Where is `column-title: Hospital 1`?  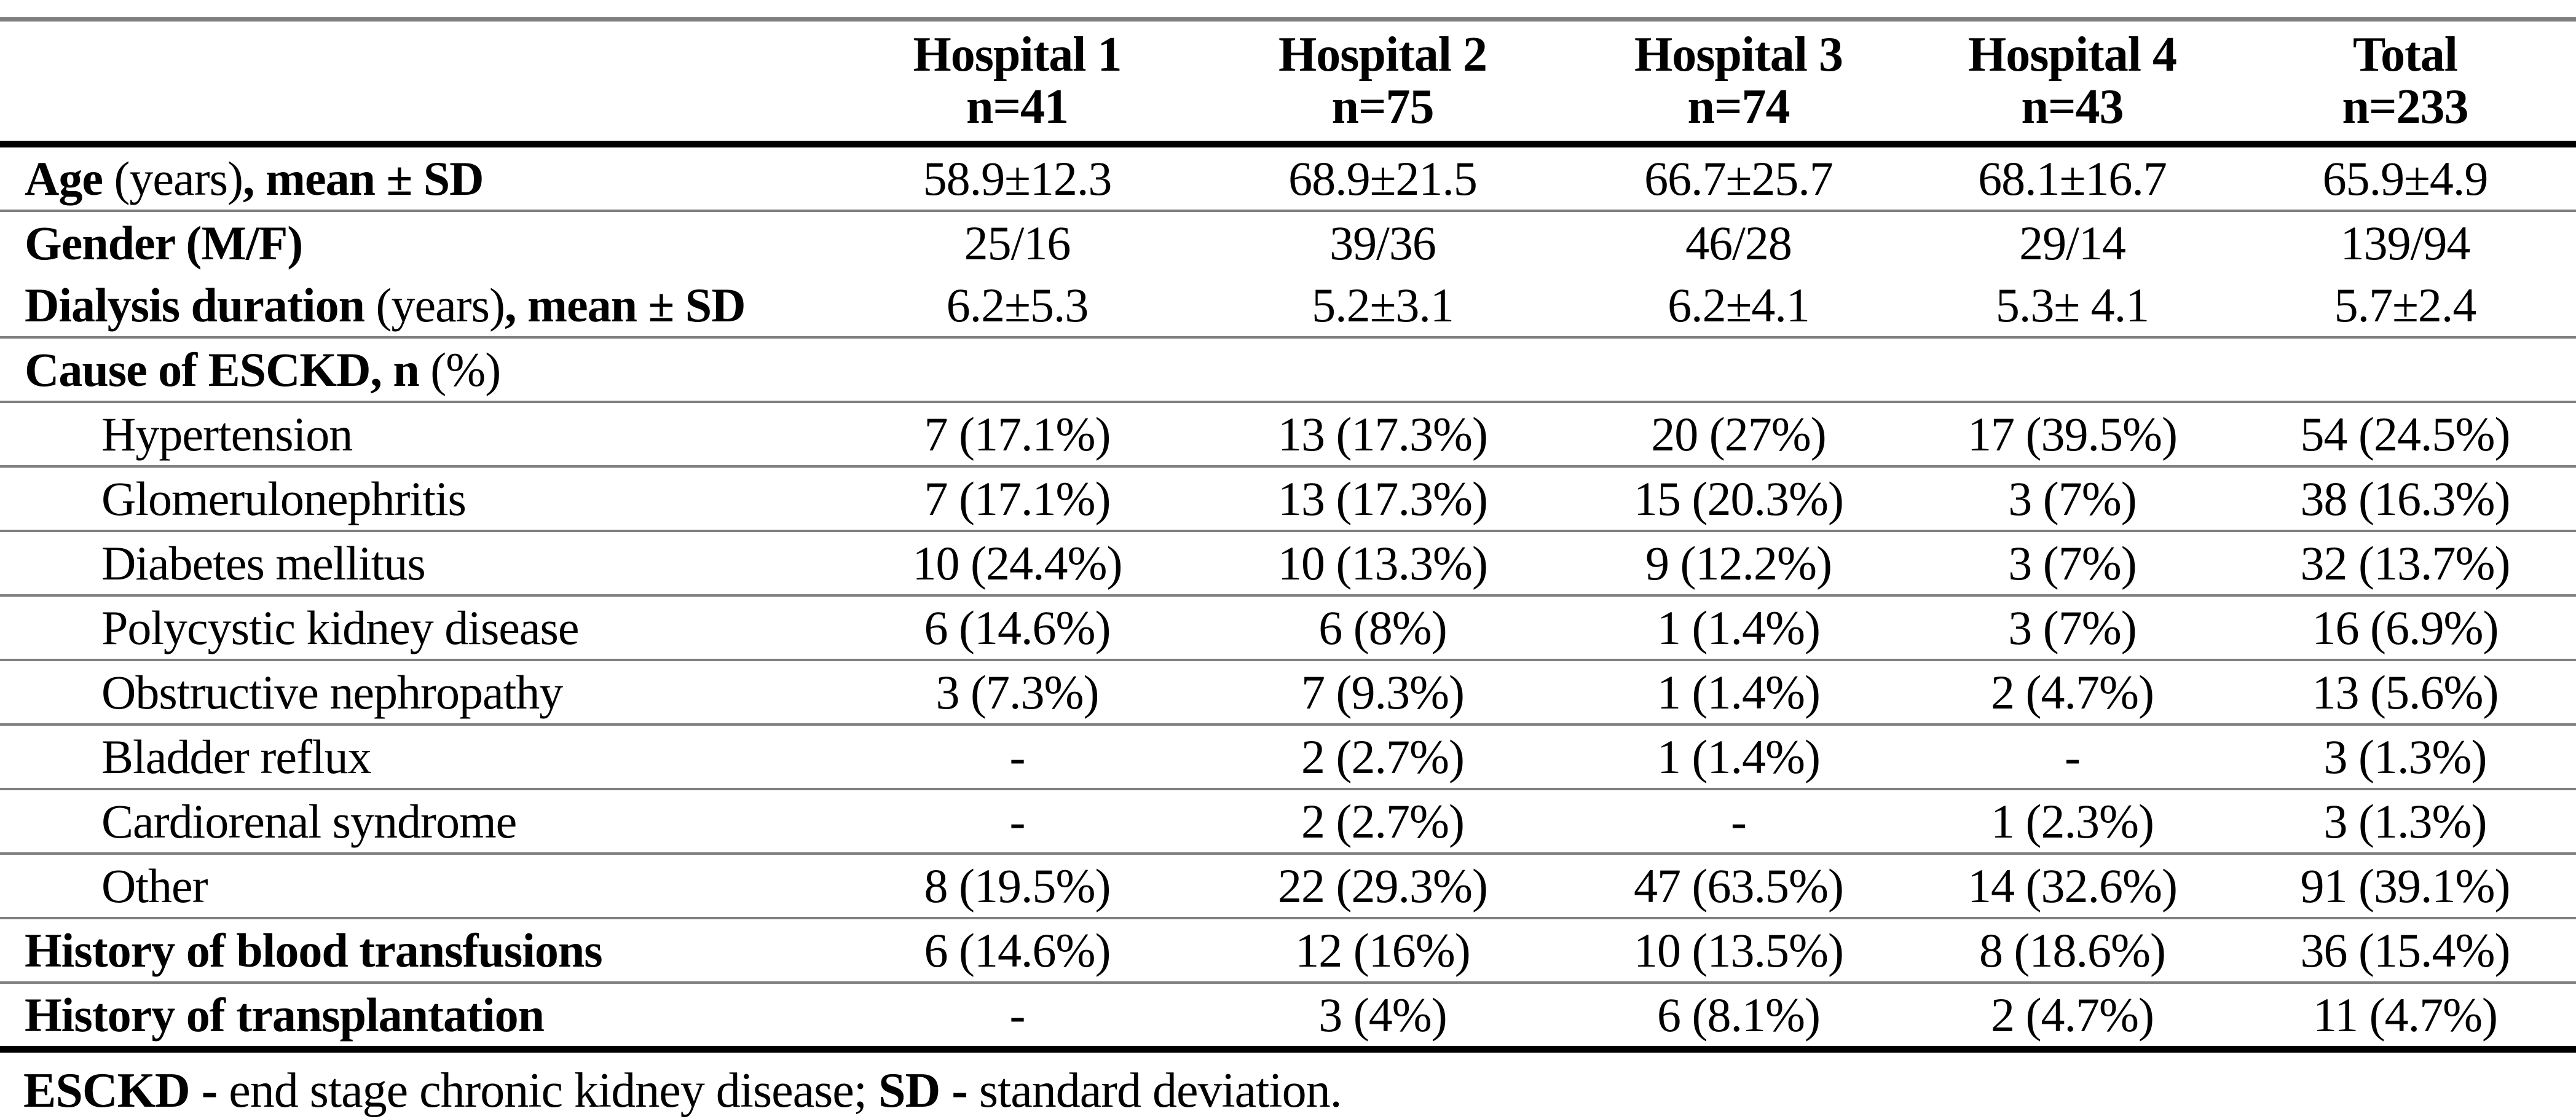 column-title: Hospital 1 is located at coordinates (1018, 55).